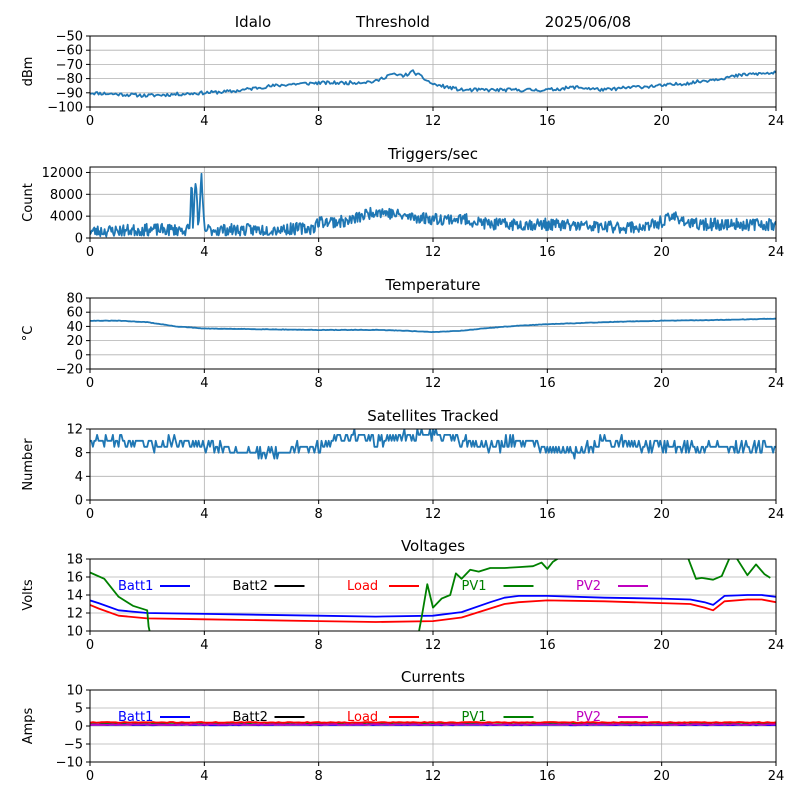 The width and height of the screenshot is (800, 800). Describe the element at coordinates (69, 370) in the screenshot. I see `y-tick-label: −20` at that location.